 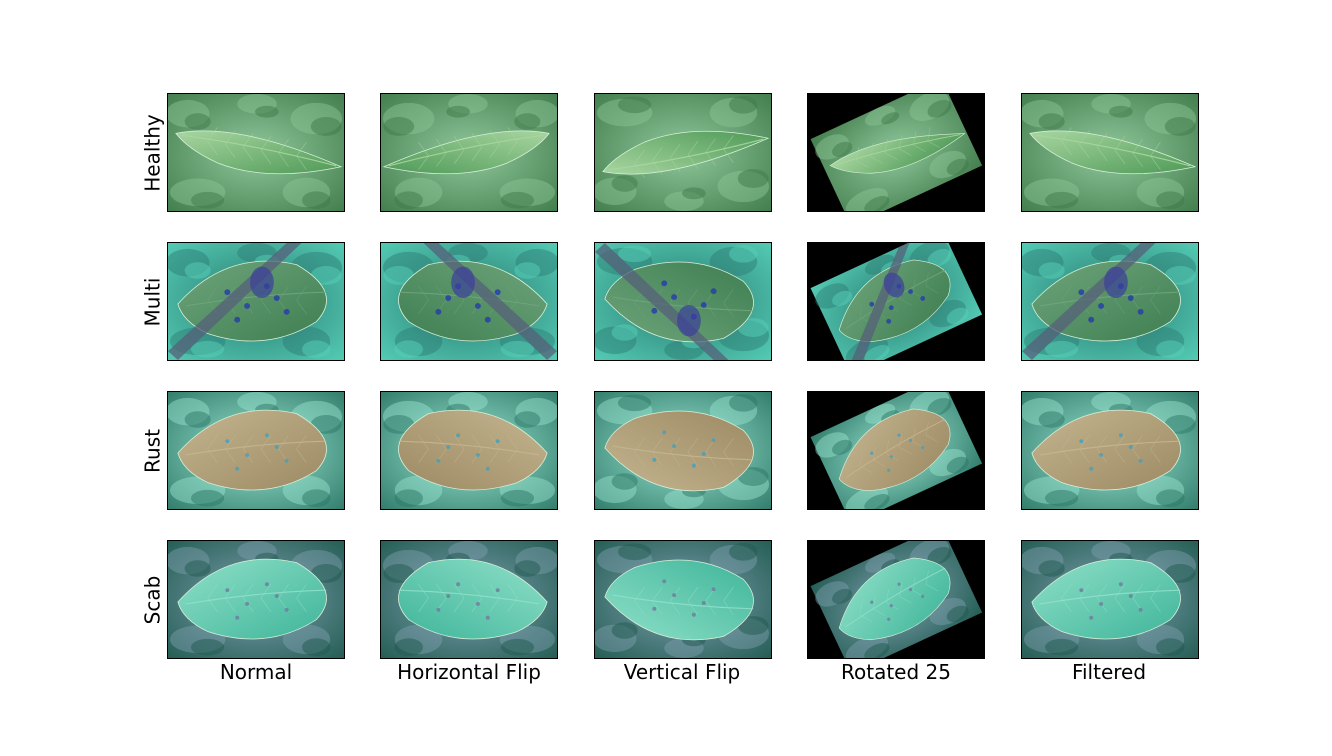 I want to click on column-label-normal: Normal, so click(x=256, y=672).